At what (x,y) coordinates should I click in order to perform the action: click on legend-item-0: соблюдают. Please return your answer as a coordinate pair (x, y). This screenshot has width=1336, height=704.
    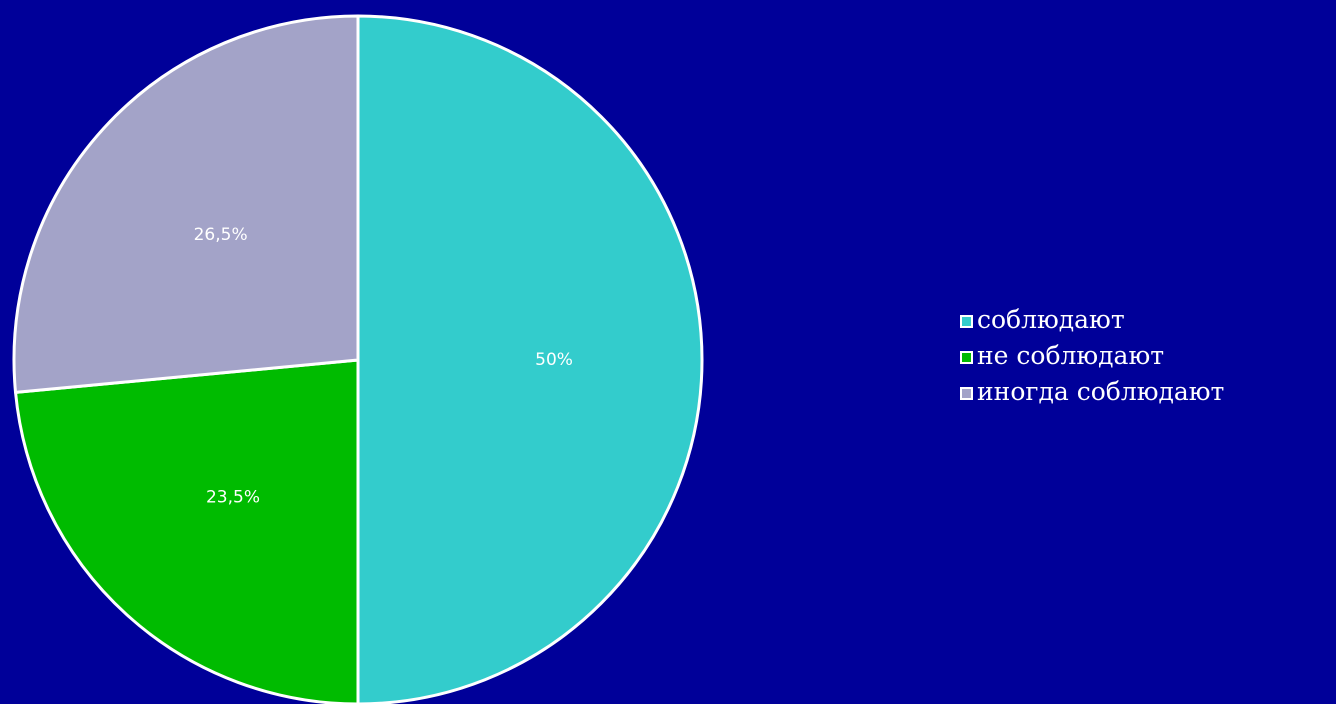
    Looking at the image, I should click on (1092, 320).